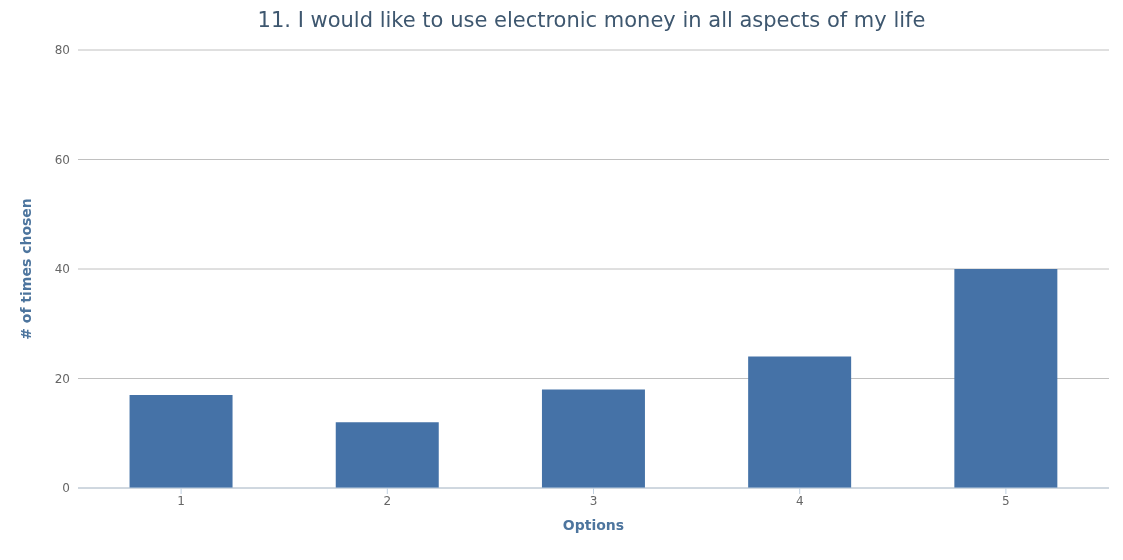 Image resolution: width=1123 pixels, height=560 pixels. What do you see at coordinates (25, 269) in the screenshot?
I see `y-axis-title: # of times chosen` at bounding box center [25, 269].